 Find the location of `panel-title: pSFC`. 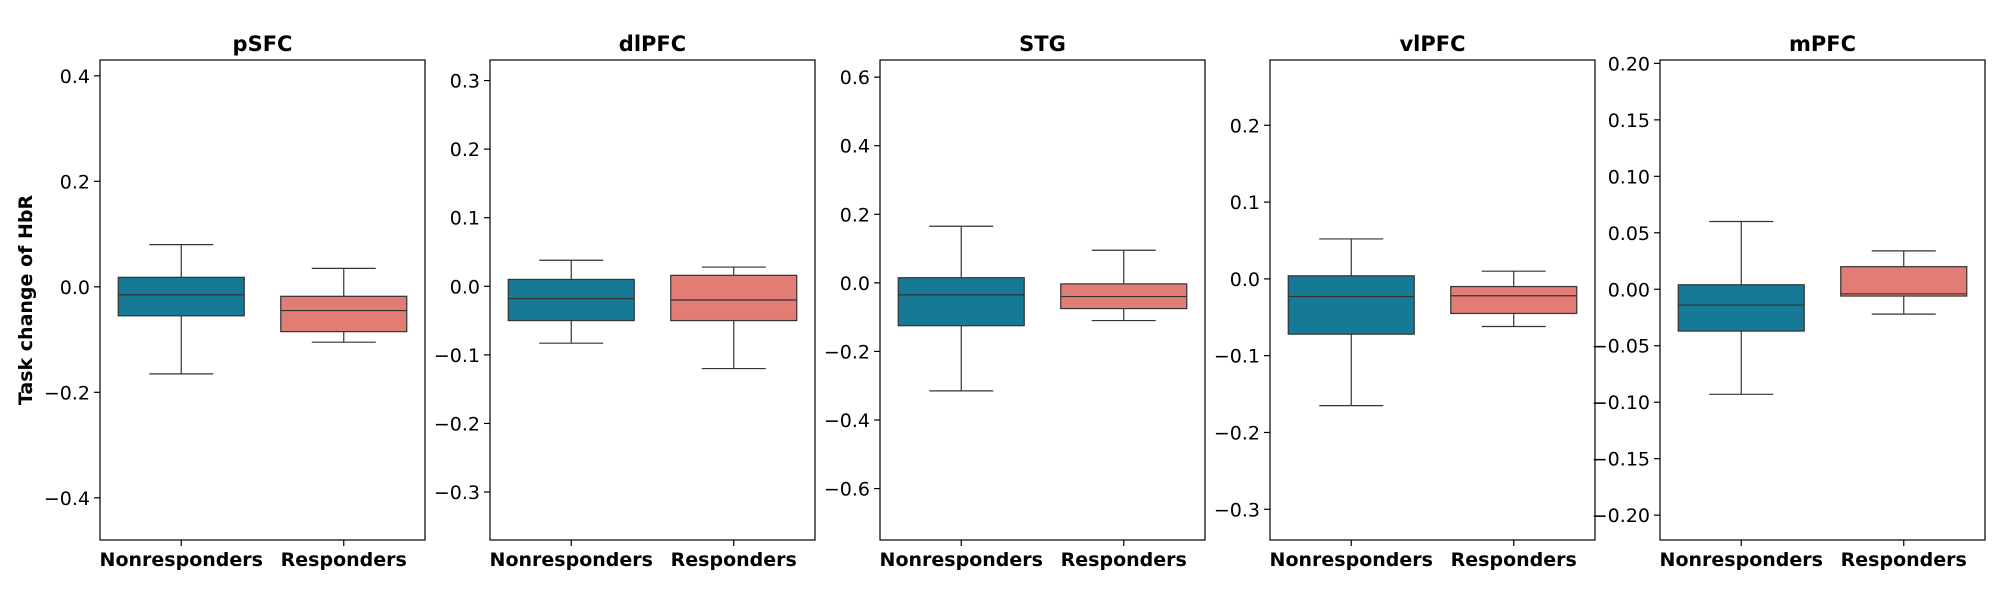

panel-title: pSFC is located at coordinates (263, 44).